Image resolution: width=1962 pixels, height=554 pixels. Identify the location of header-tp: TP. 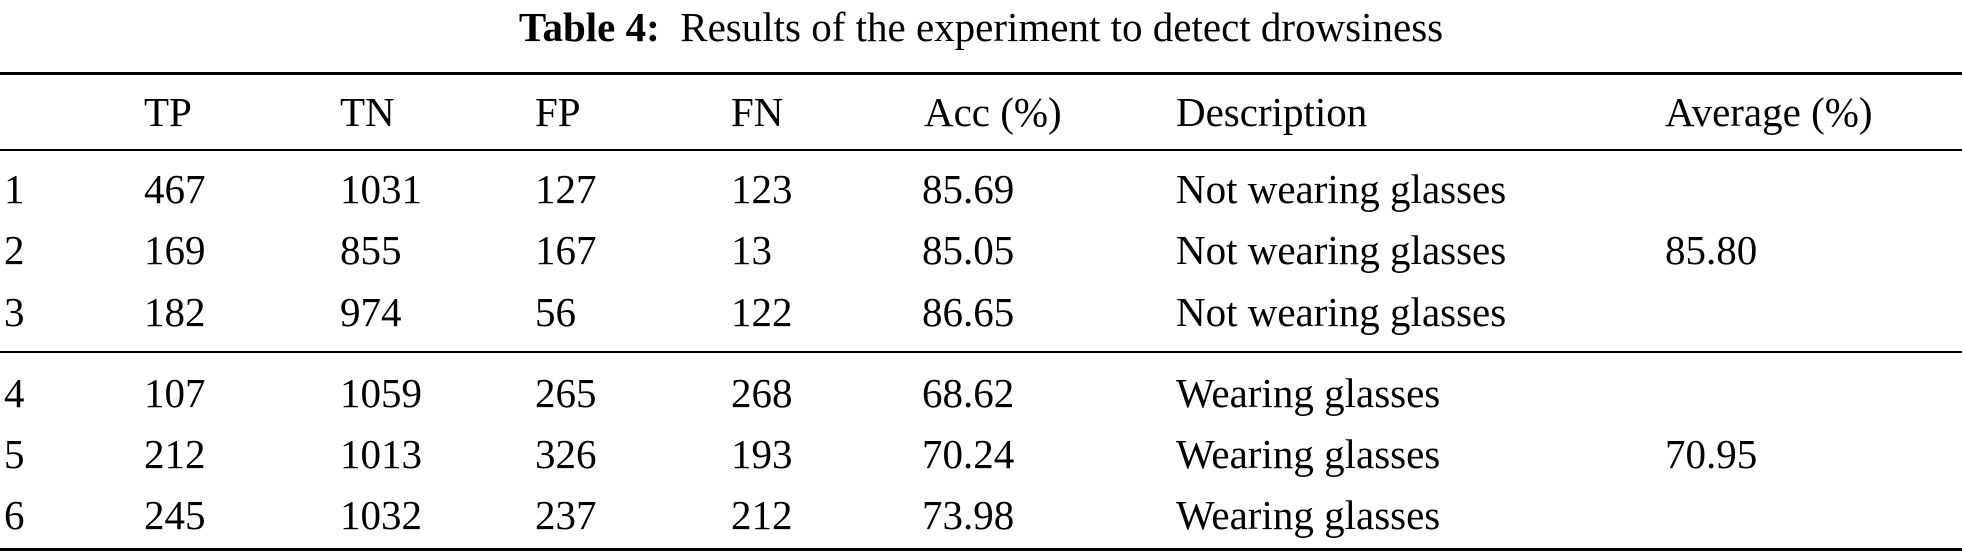
(168, 112).